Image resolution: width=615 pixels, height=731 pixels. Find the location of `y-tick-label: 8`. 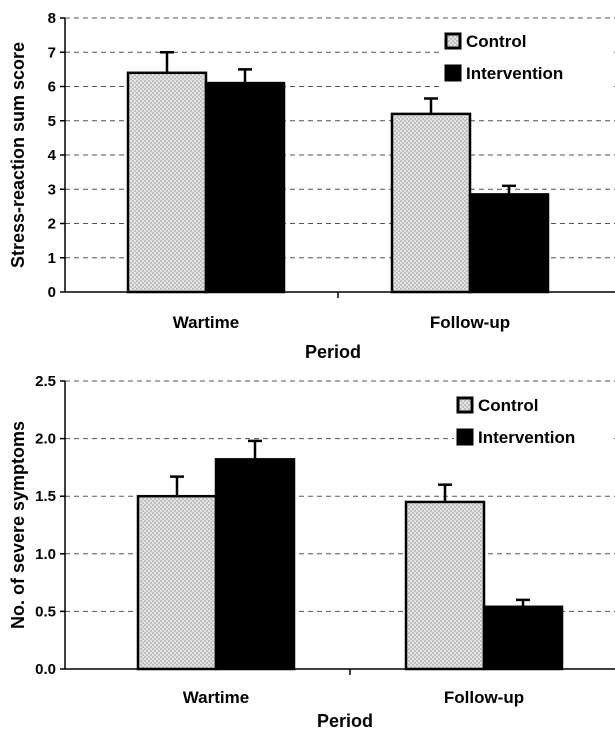

y-tick-label: 8 is located at coordinates (52, 18).